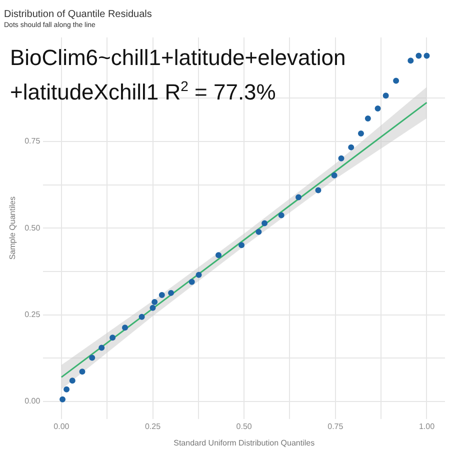 This screenshot has height=456, width=450. I want to click on x-tick-label: 0.00, so click(62, 426).